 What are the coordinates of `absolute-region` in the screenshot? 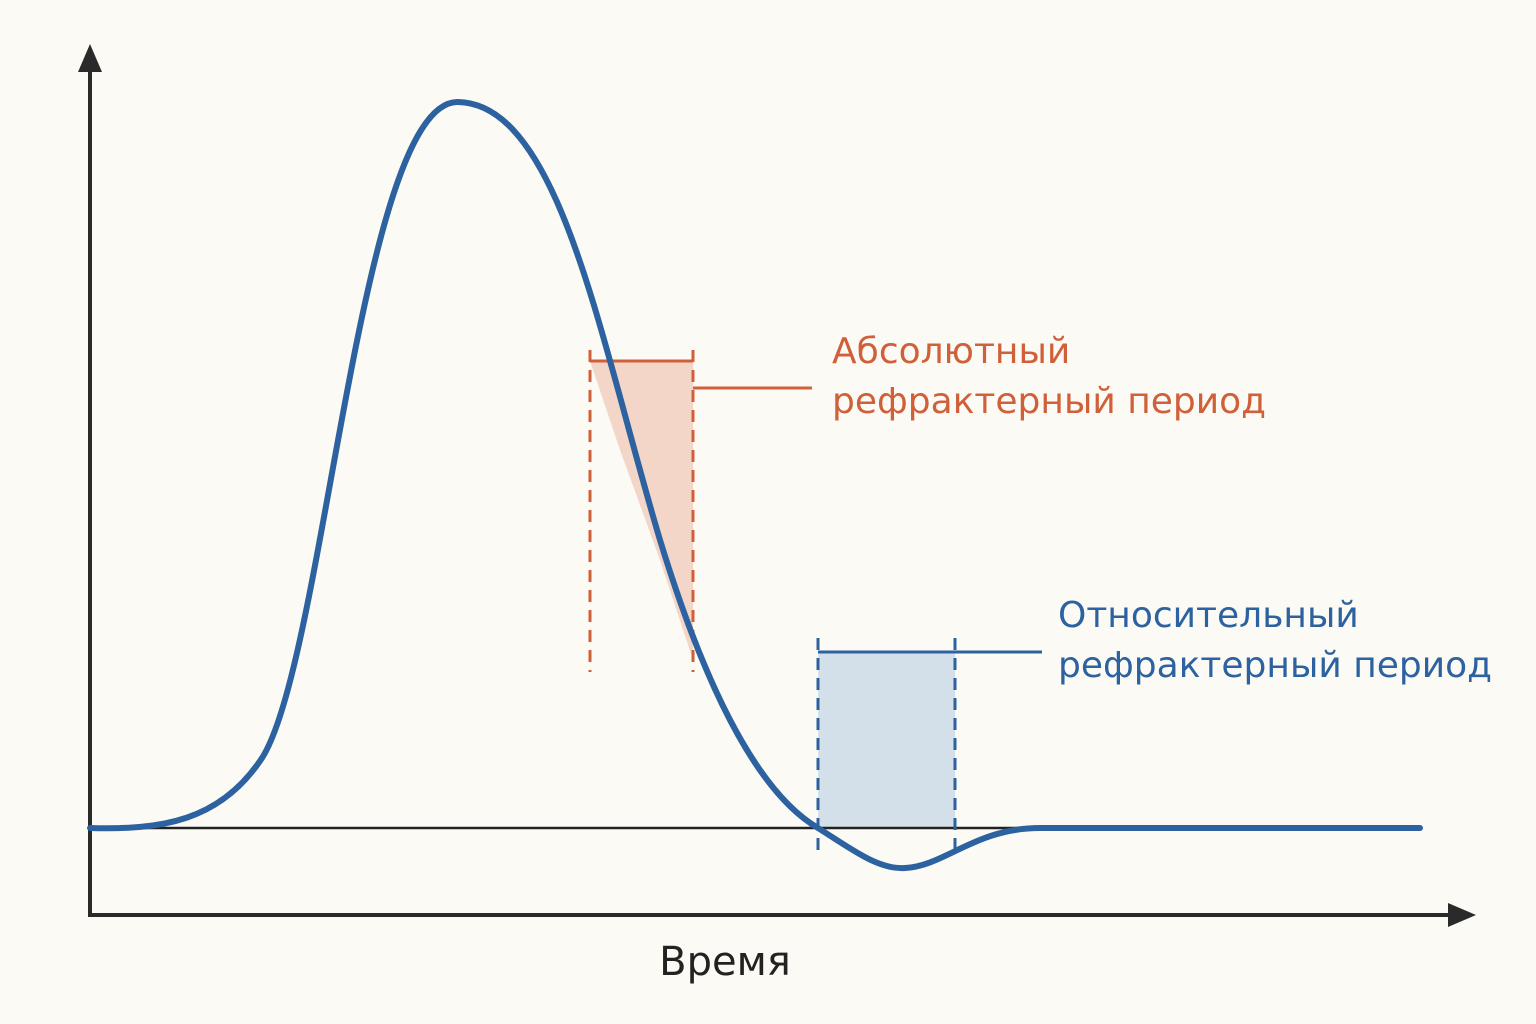 It's located at (641, 510).